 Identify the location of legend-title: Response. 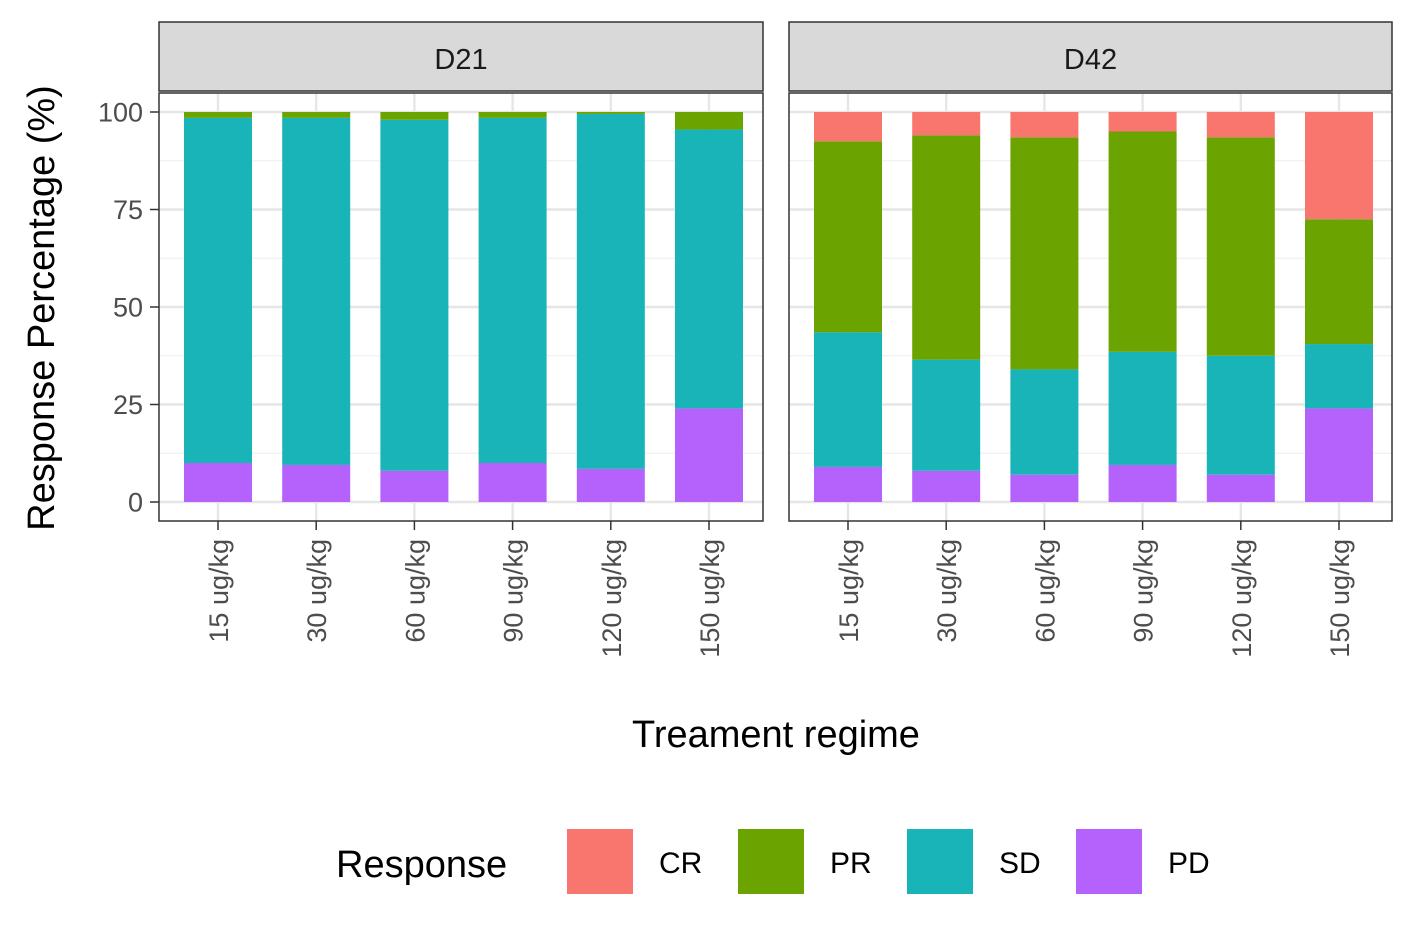
(421, 865).